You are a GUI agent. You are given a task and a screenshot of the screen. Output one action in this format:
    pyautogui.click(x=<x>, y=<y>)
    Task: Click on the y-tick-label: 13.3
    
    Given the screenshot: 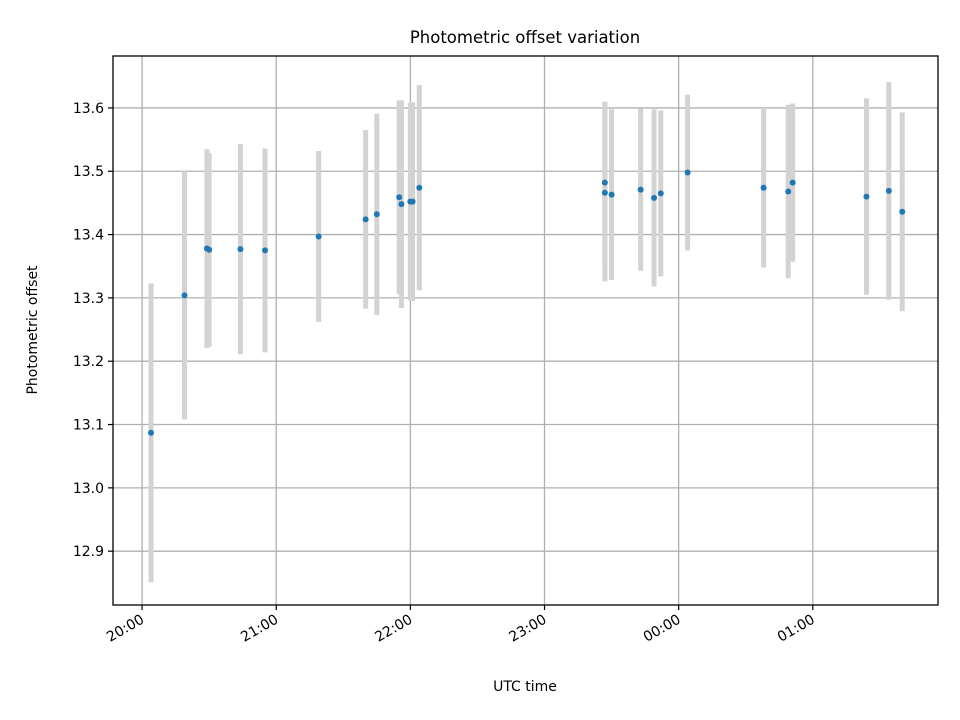 What is the action you would take?
    pyautogui.click(x=88, y=299)
    